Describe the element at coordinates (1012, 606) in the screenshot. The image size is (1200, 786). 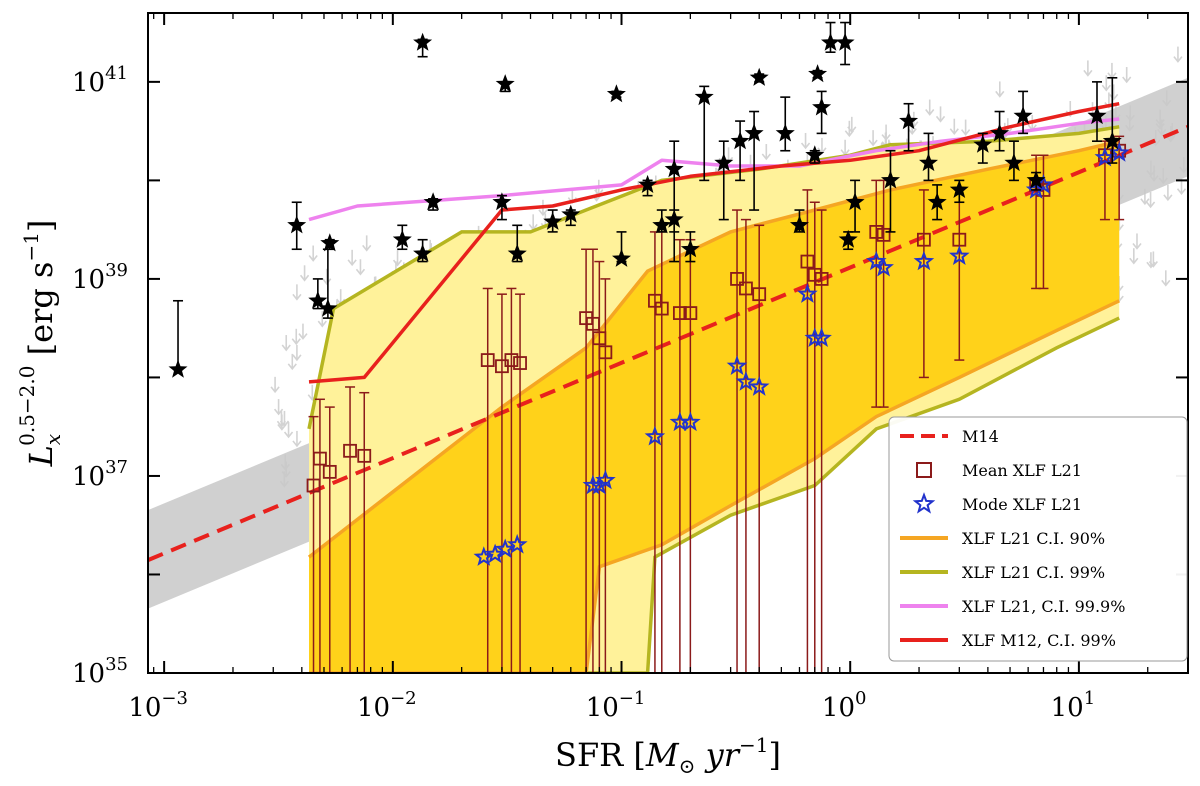
I see `legend-entry: XLF L21, C.I. 99.9%` at that location.